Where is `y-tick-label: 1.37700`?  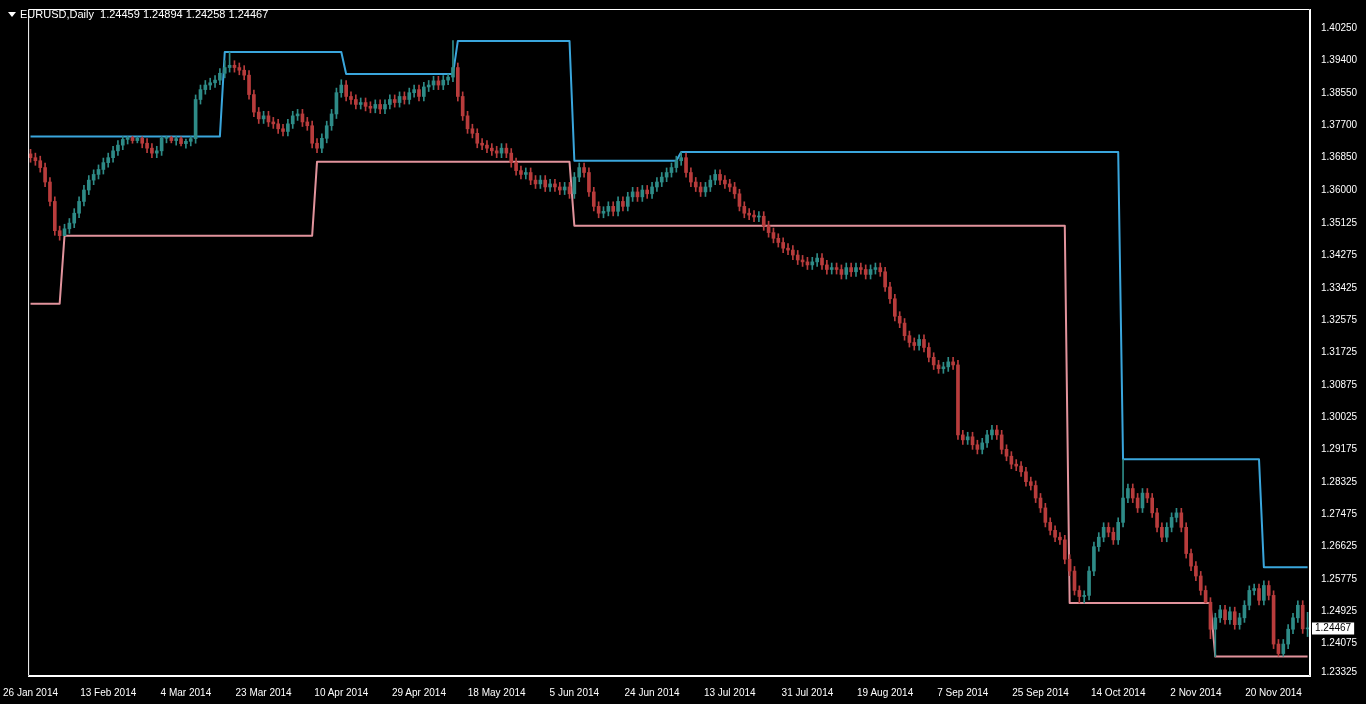 y-tick-label: 1.37700 is located at coordinates (1339, 125).